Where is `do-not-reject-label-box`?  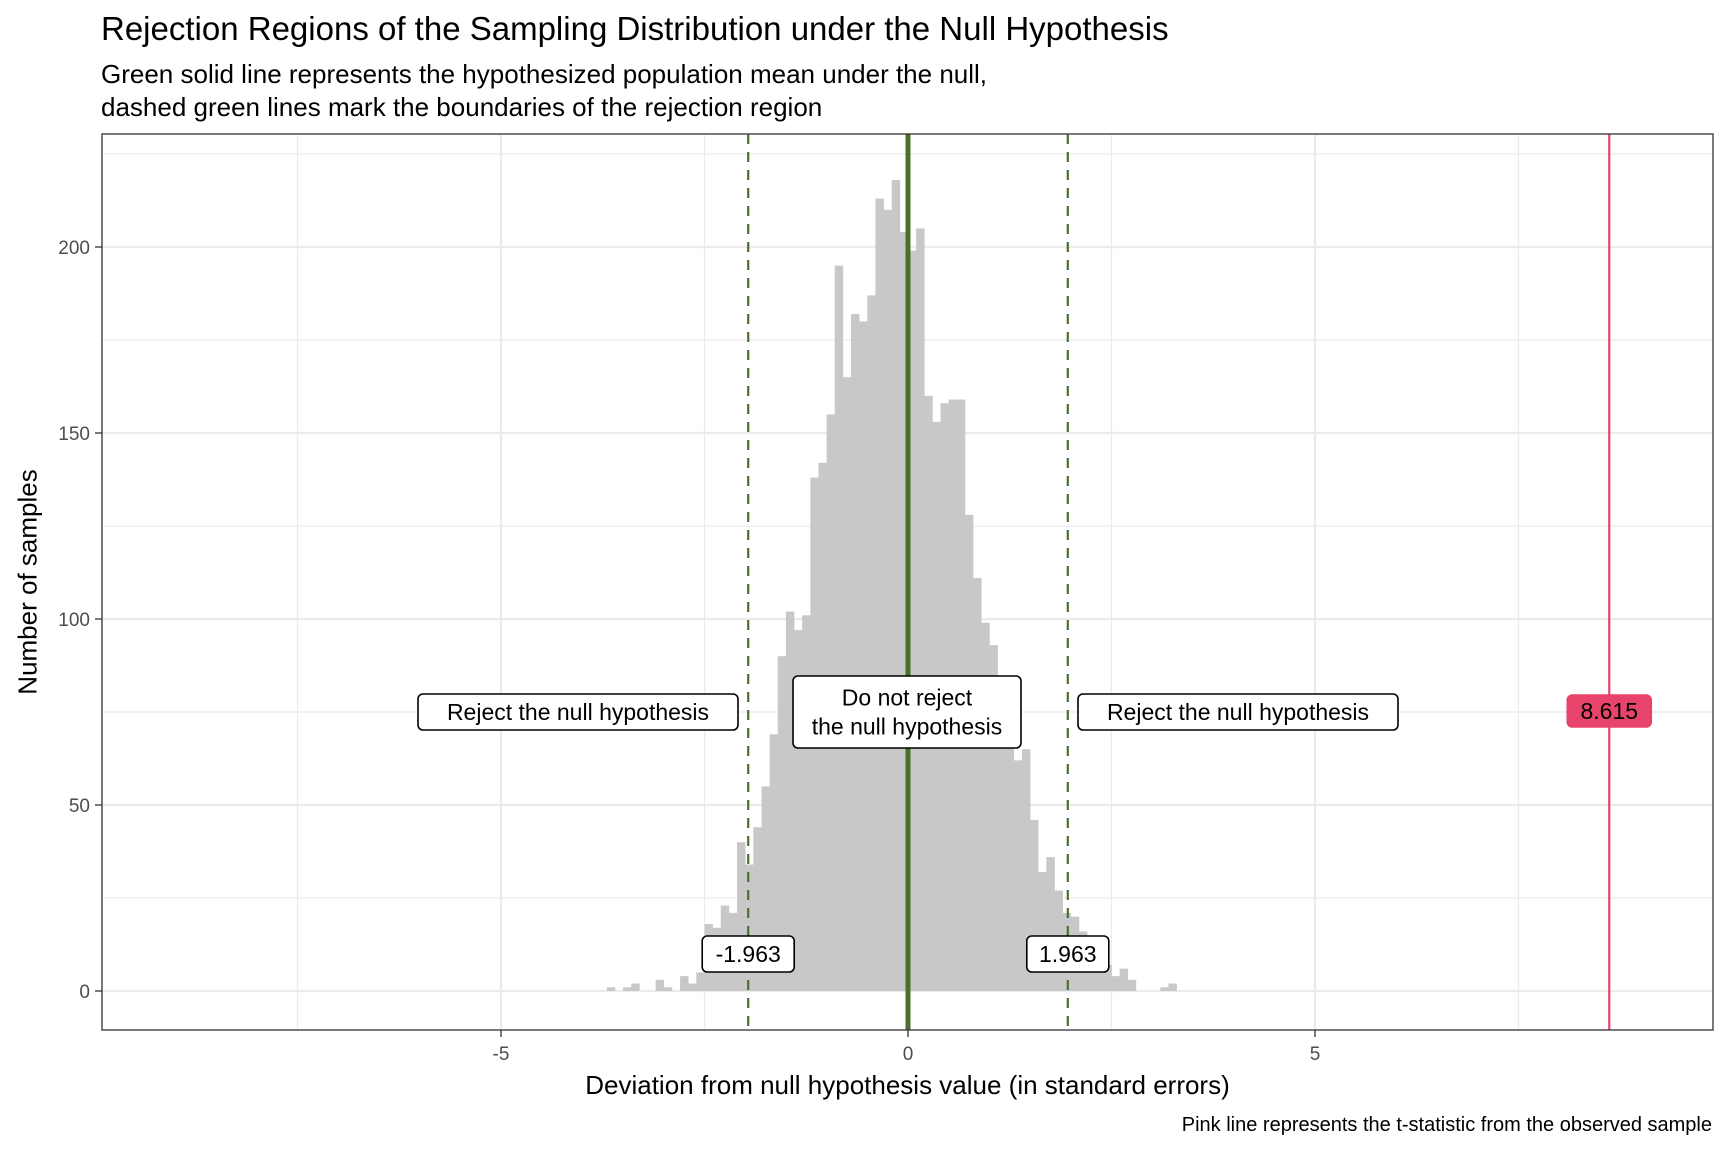
do-not-reject-label-box is located at coordinates (907, 712).